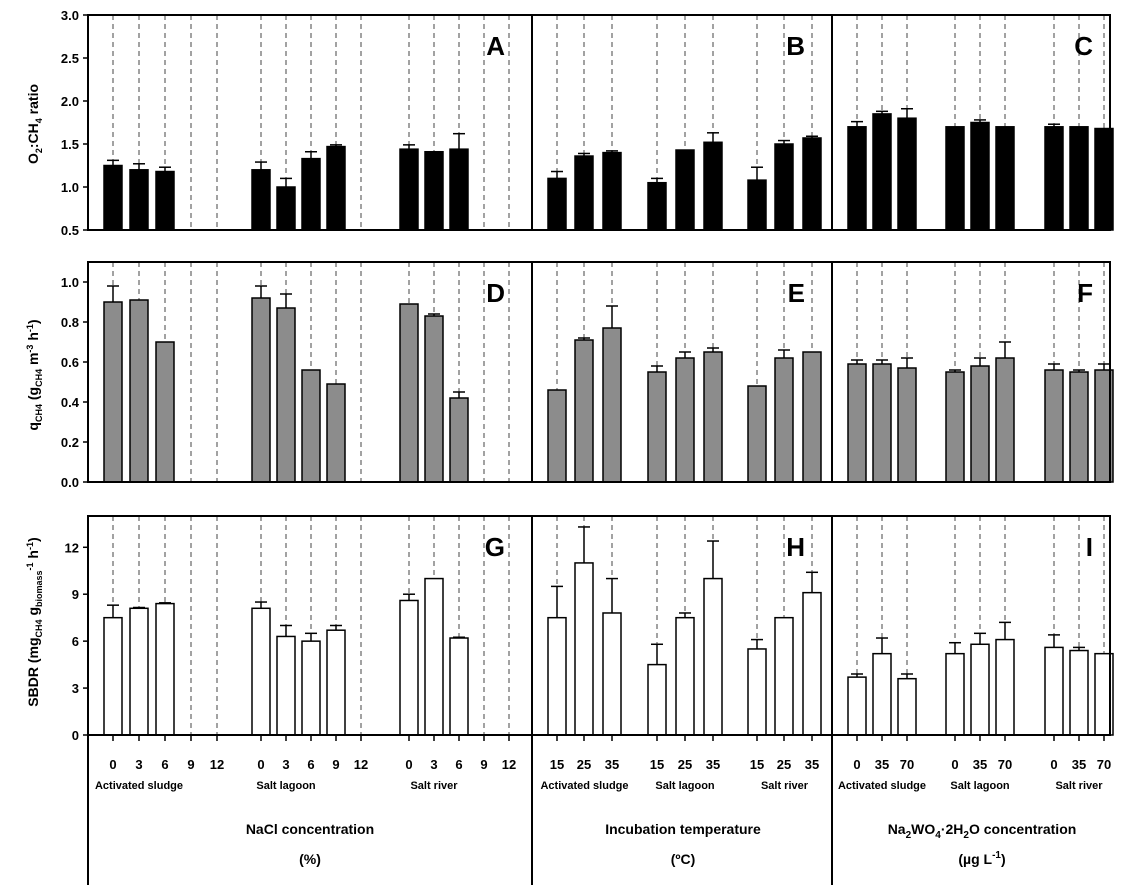 The height and width of the screenshot is (885, 1124). I want to click on x-tick-label-g: 6, so click(458, 764).